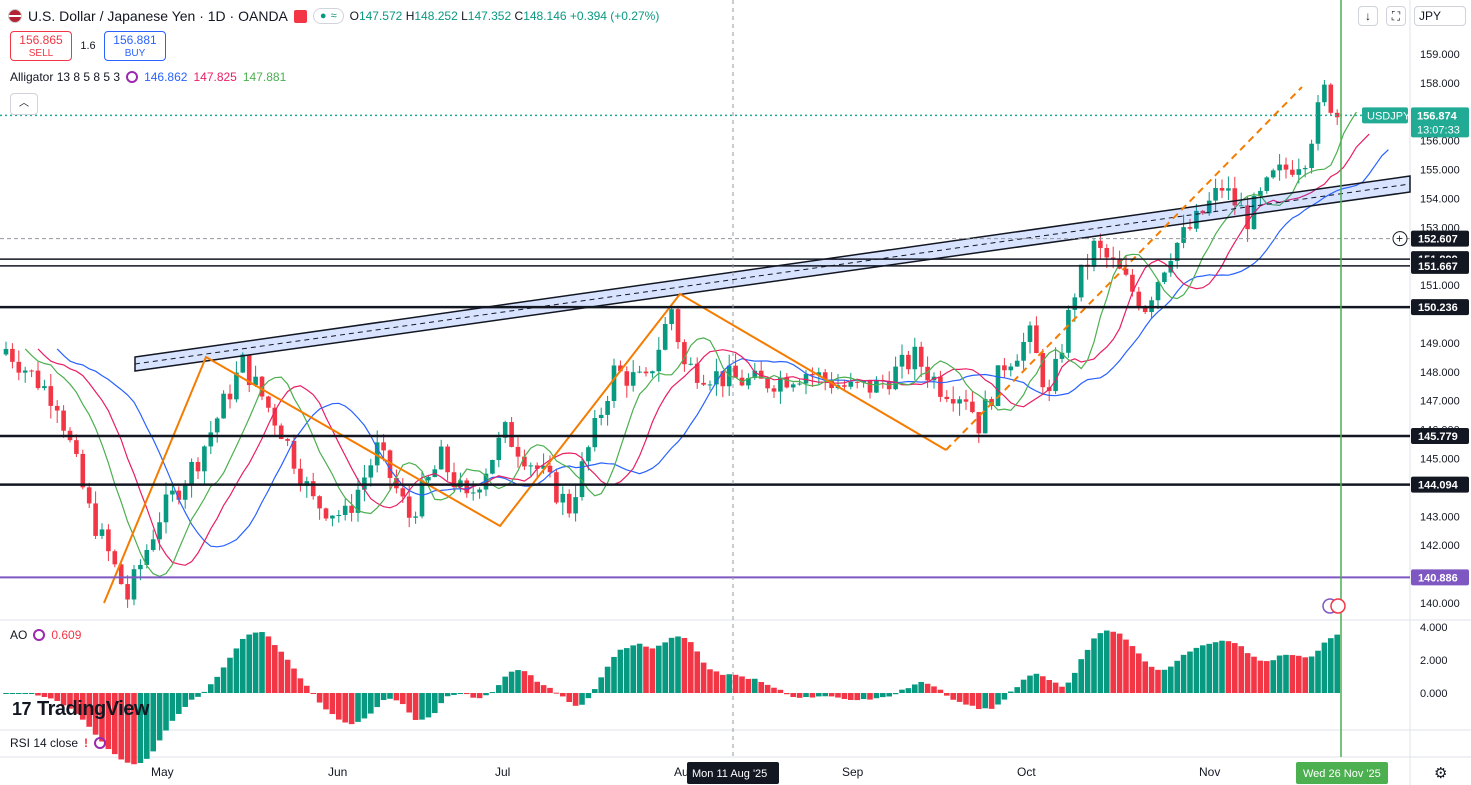 The height and width of the screenshot is (785, 1471). Describe the element at coordinates (1368, 16) in the screenshot. I see `download-button: ↓` at that location.